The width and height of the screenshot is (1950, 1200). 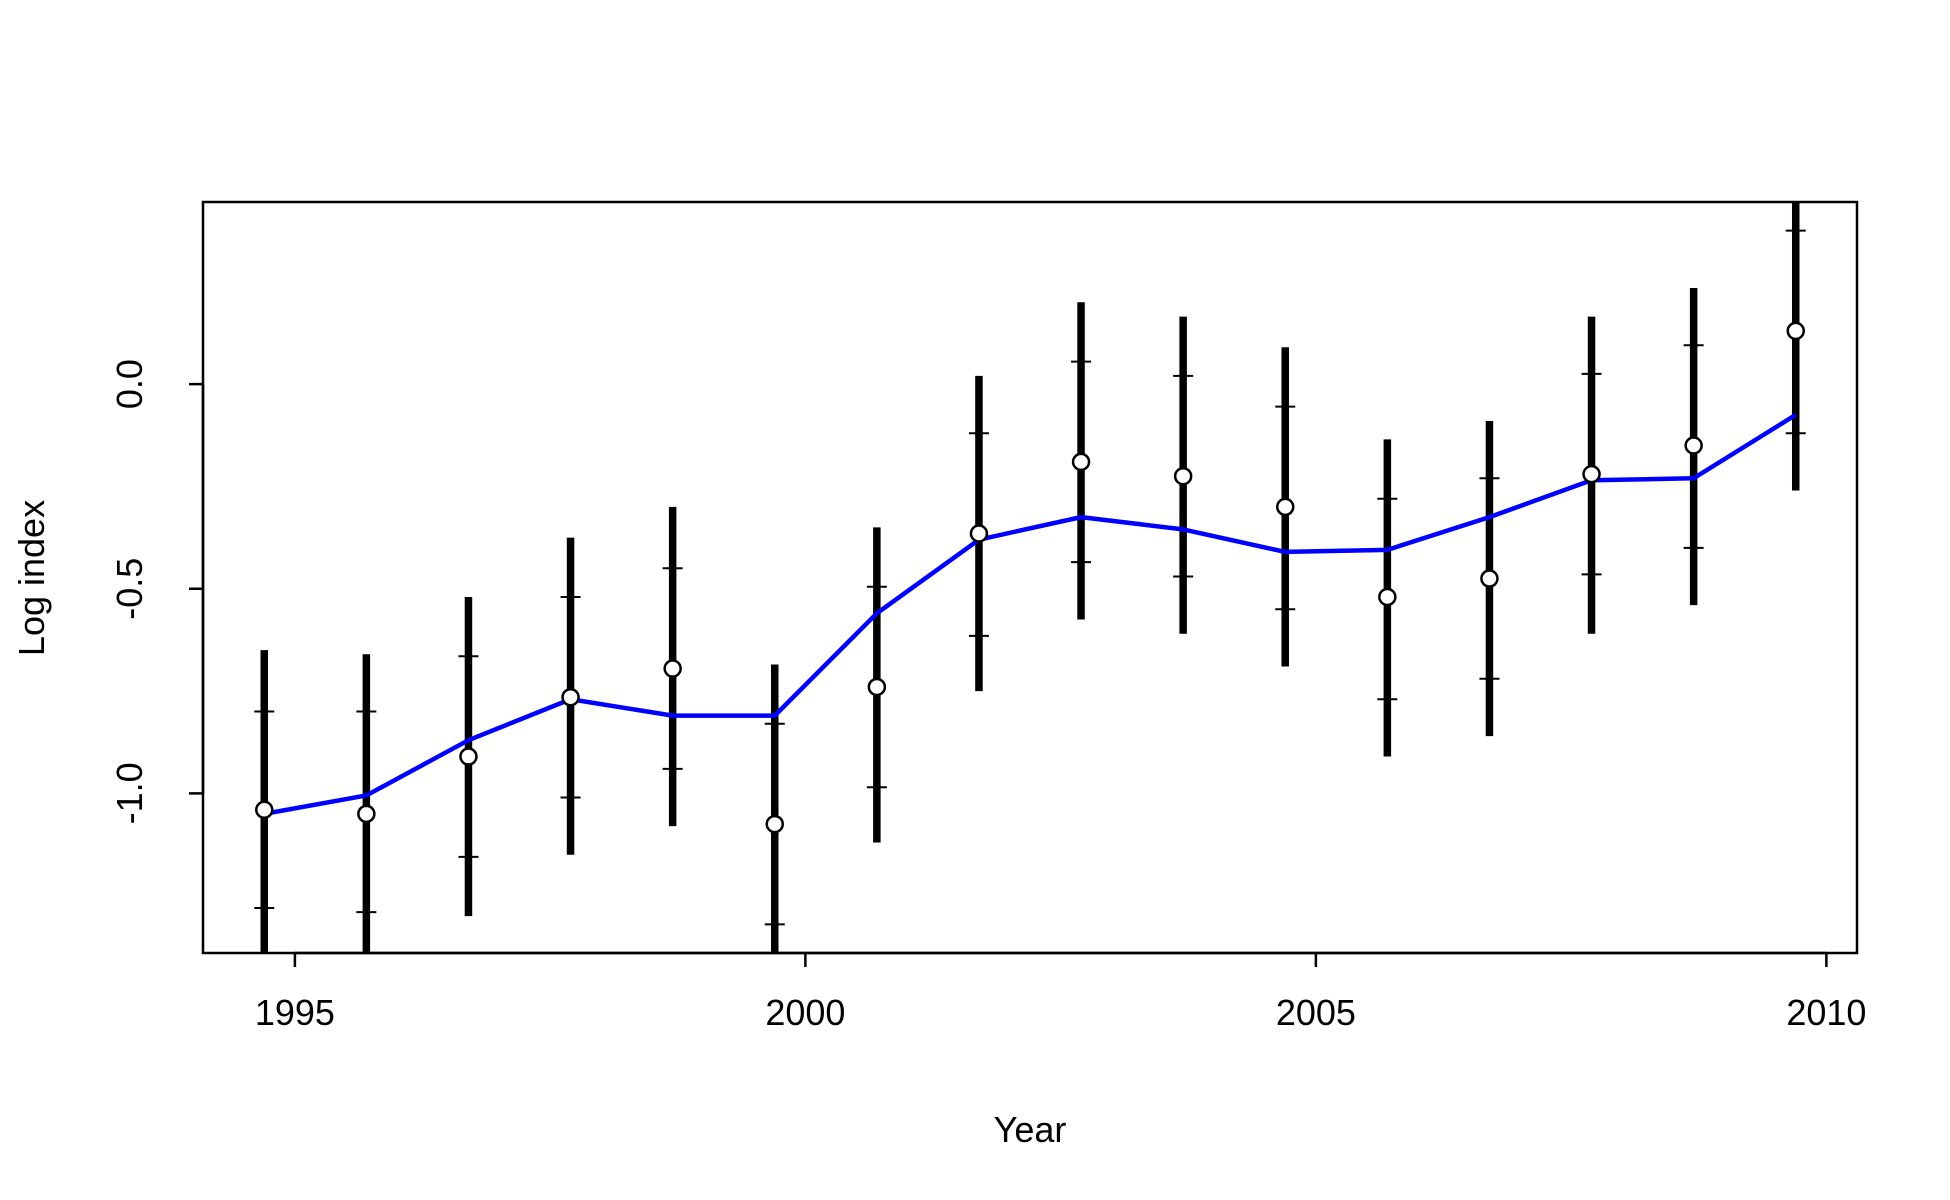 What do you see at coordinates (129, 384) in the screenshot?
I see `y-tick-label: 0.0` at bounding box center [129, 384].